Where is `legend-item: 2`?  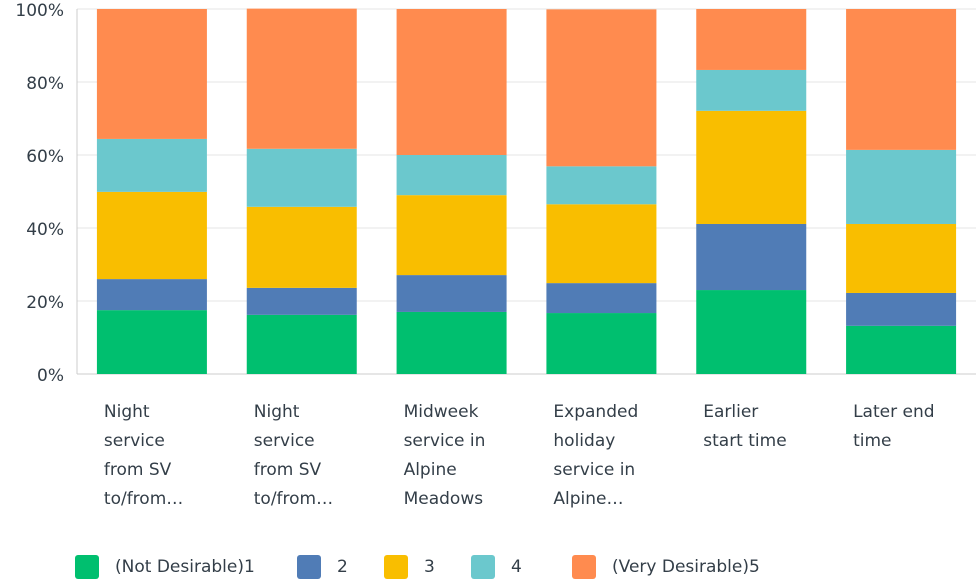
legend-item: 2 is located at coordinates (322, 567).